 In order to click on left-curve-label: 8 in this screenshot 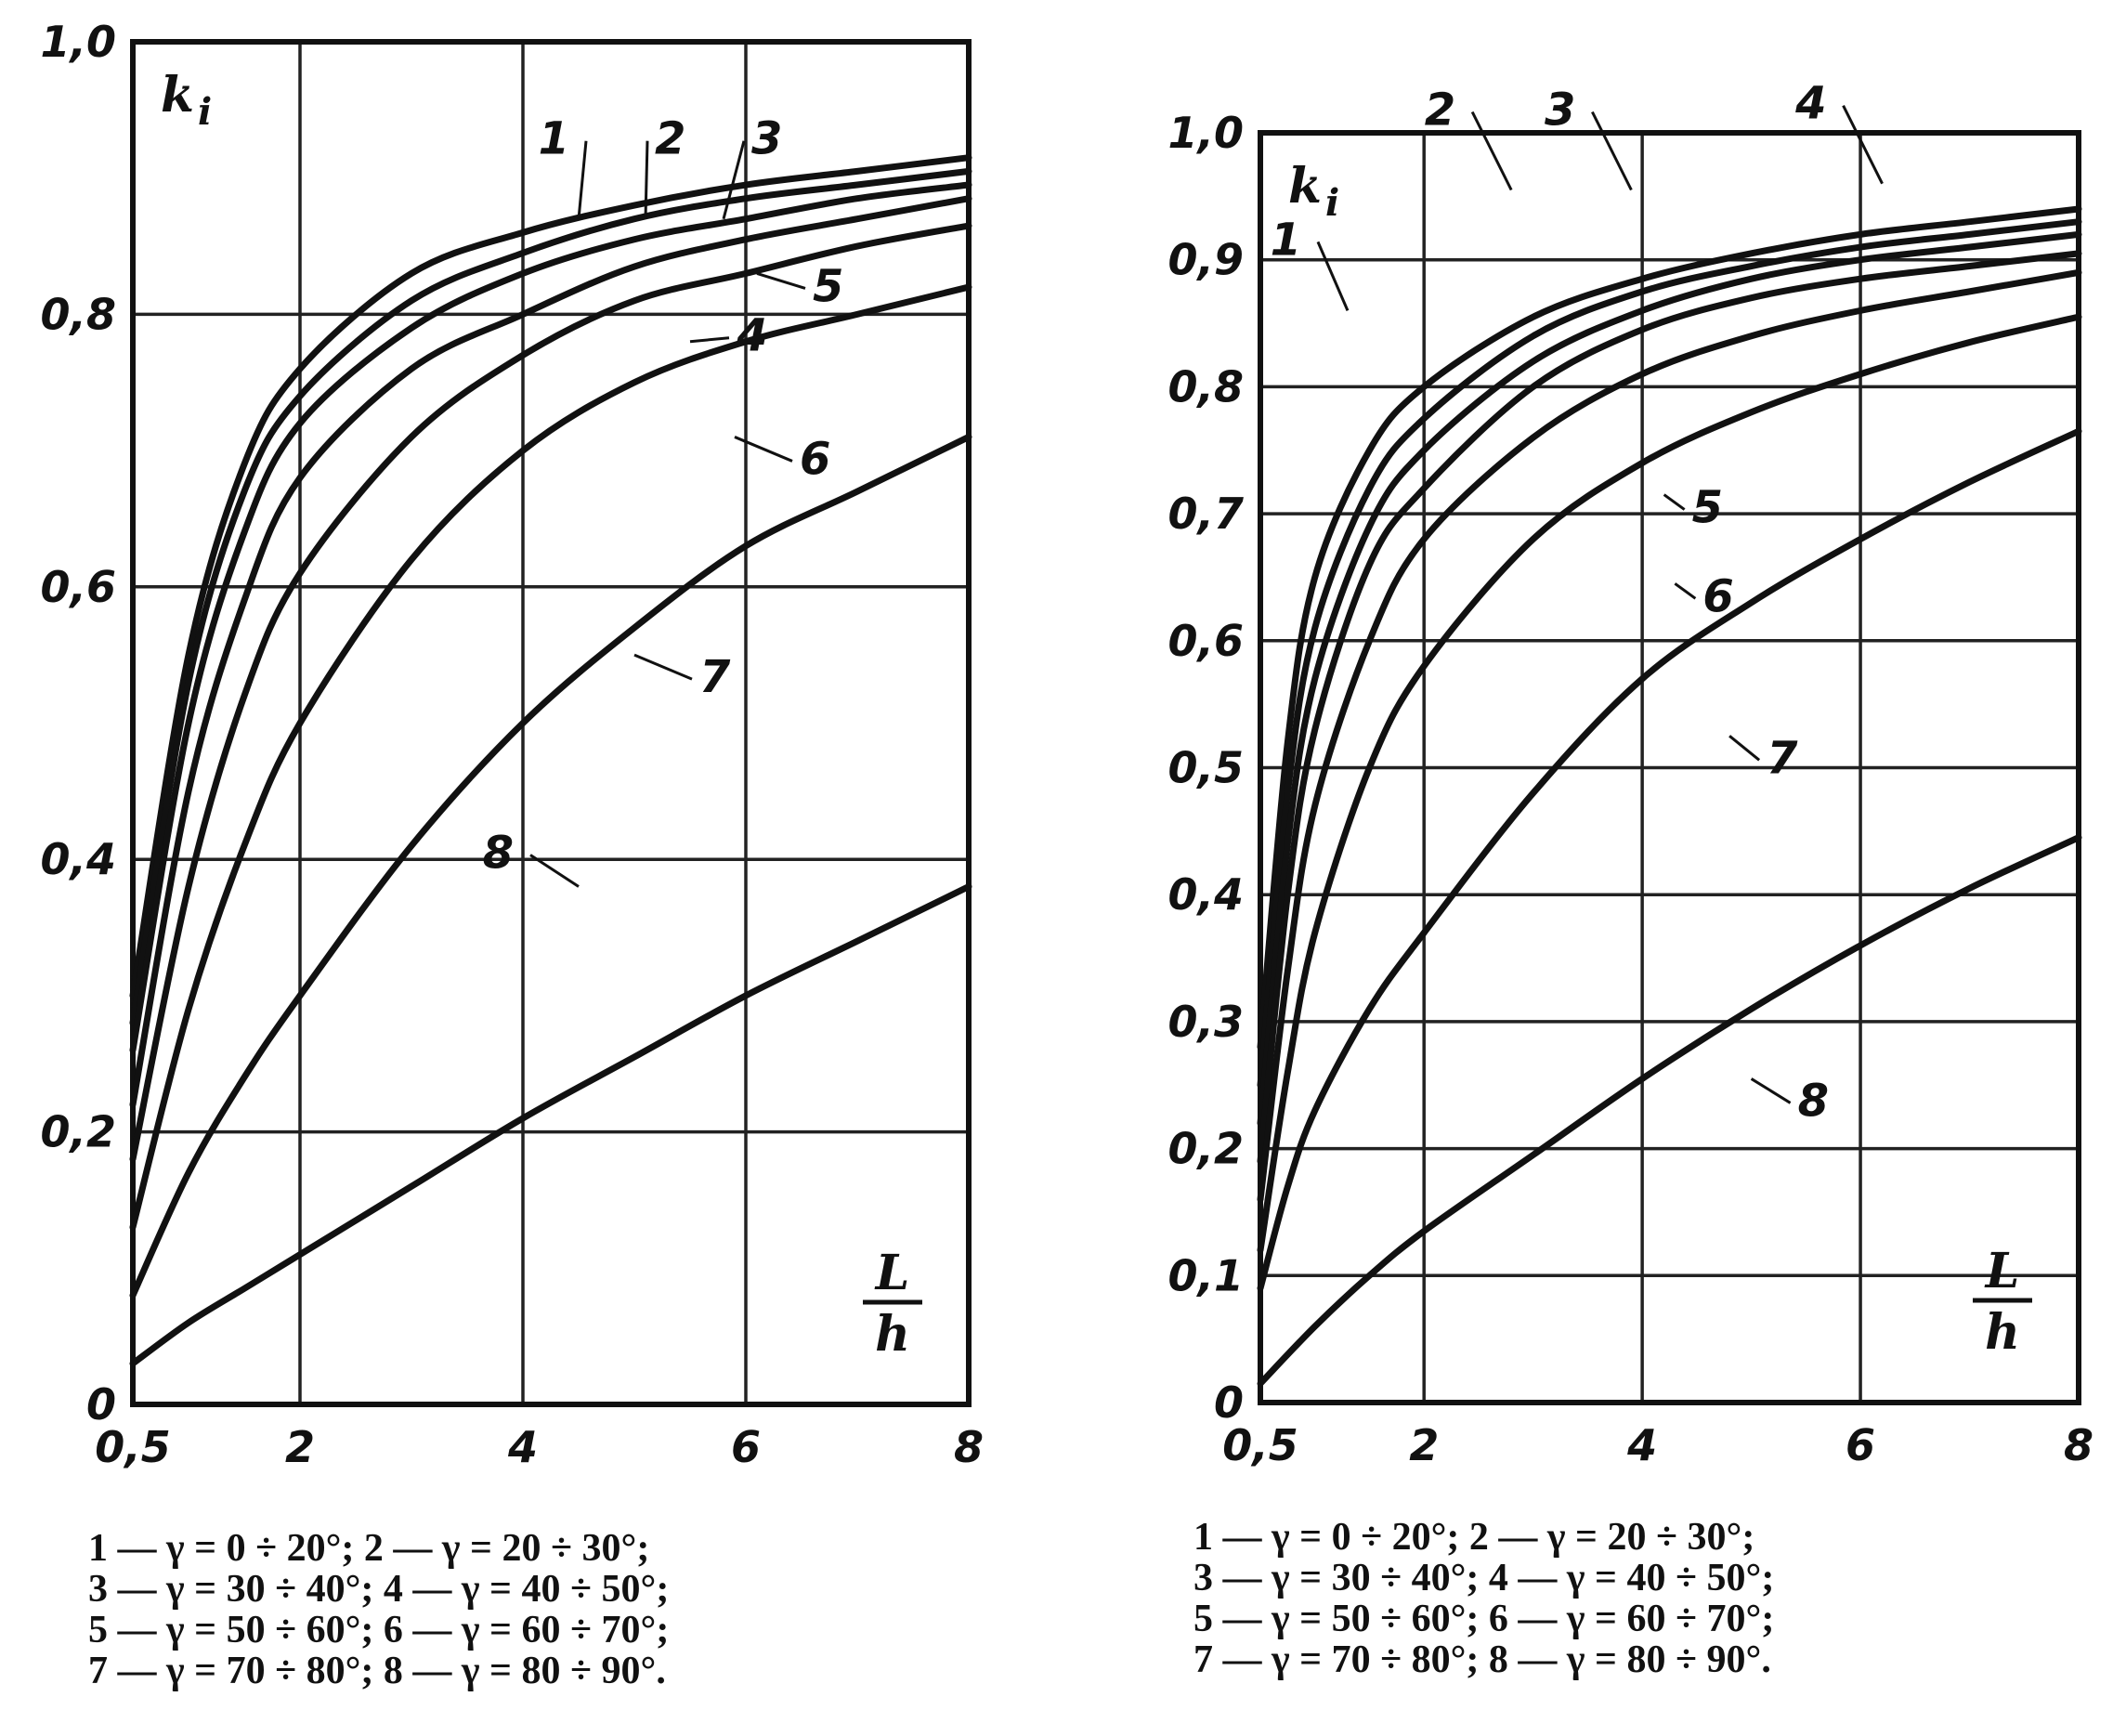, I will do `click(498, 854)`.